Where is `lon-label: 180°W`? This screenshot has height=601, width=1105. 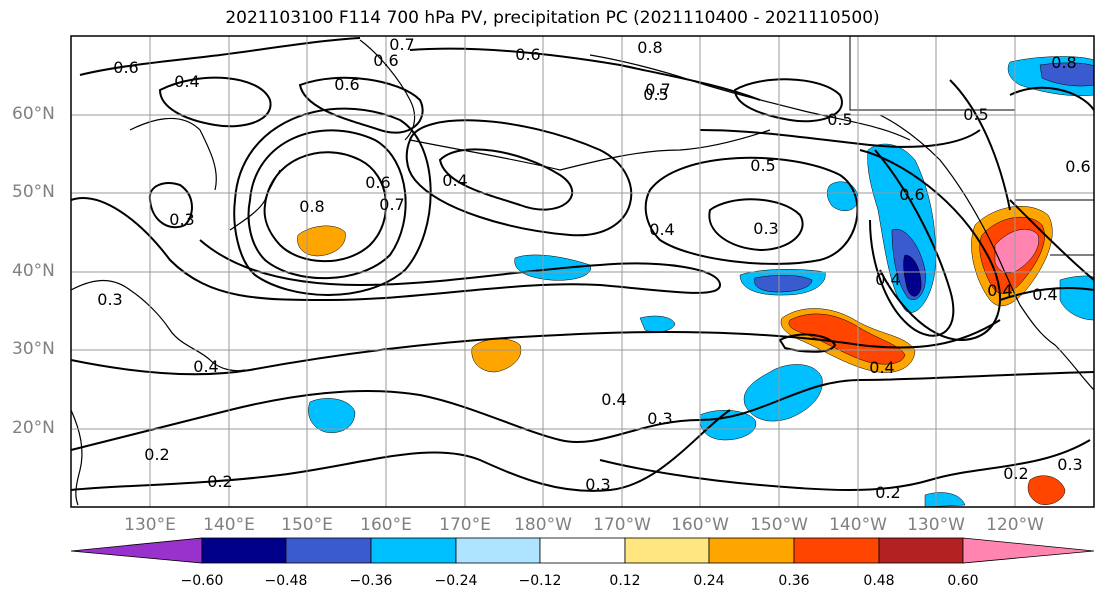
lon-label: 180°W is located at coordinates (543, 525).